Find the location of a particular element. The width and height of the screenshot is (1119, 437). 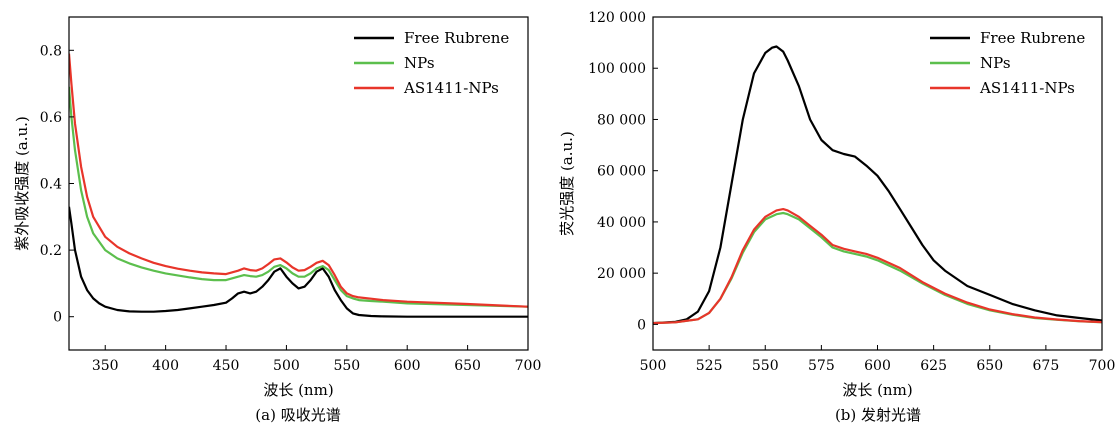

y-tick-label: 120 000 is located at coordinates (617, 18).